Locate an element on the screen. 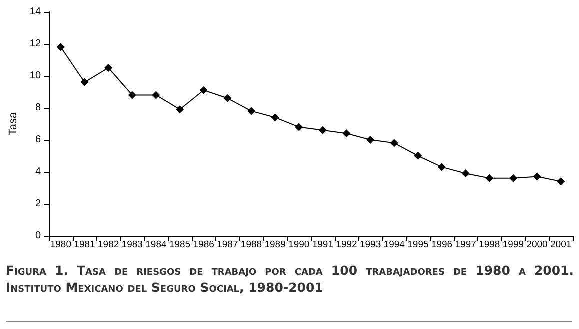  x-tick-label: 1992 is located at coordinates (347, 245).